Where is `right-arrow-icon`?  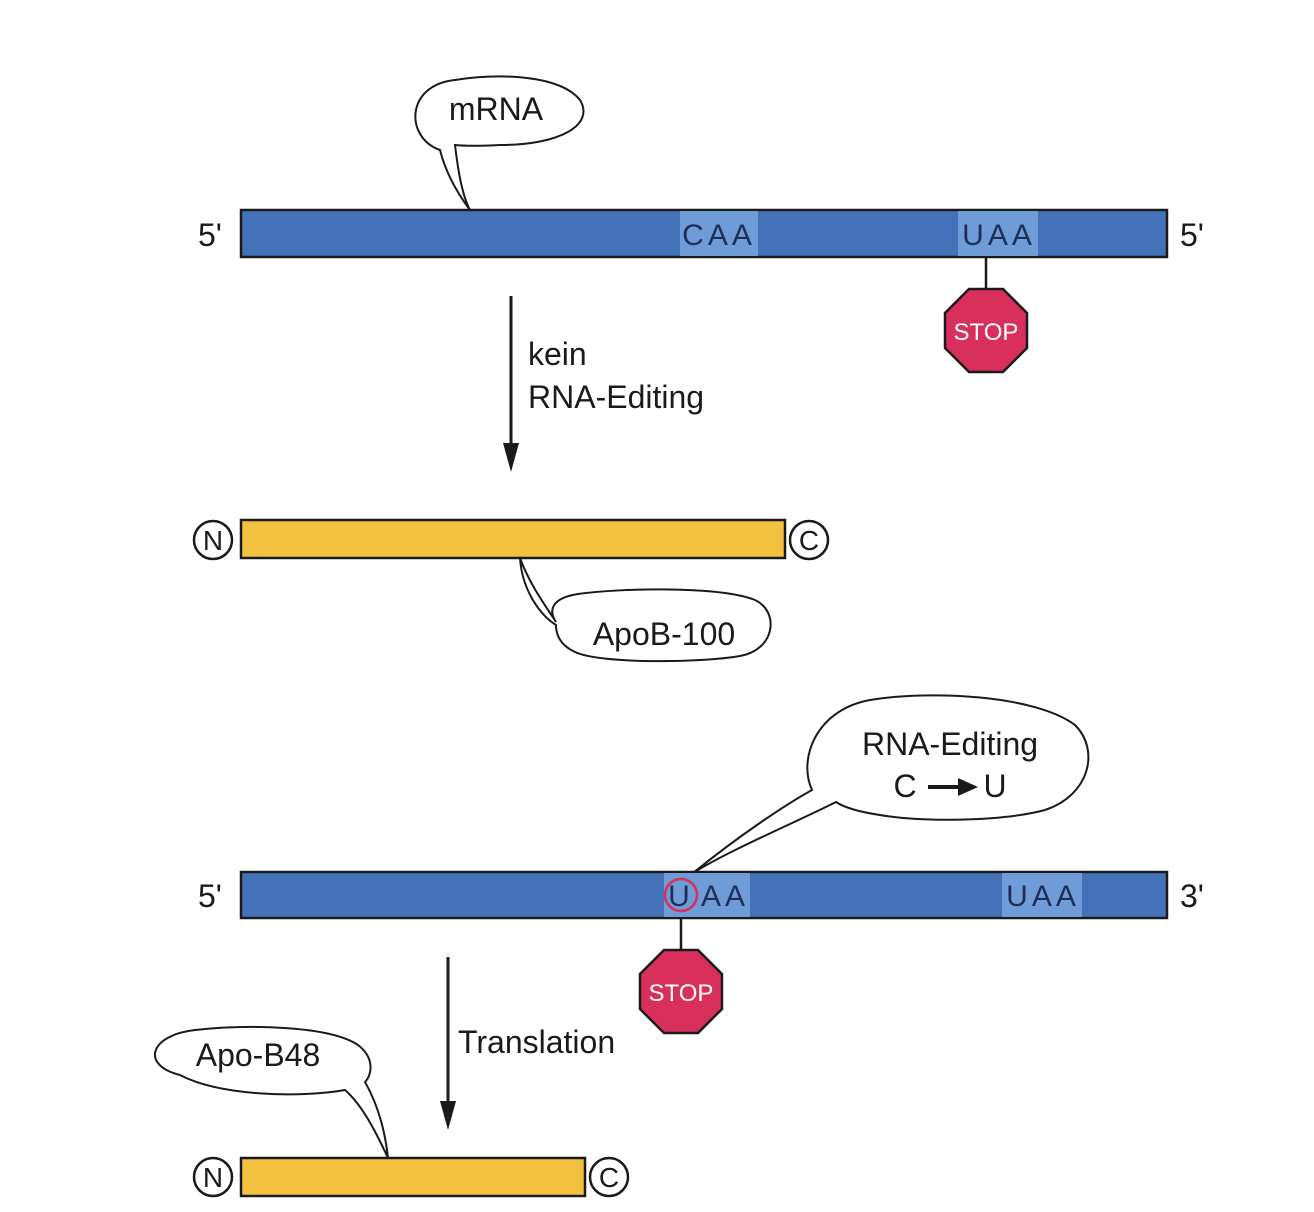
right-arrow-icon is located at coordinates (953, 787).